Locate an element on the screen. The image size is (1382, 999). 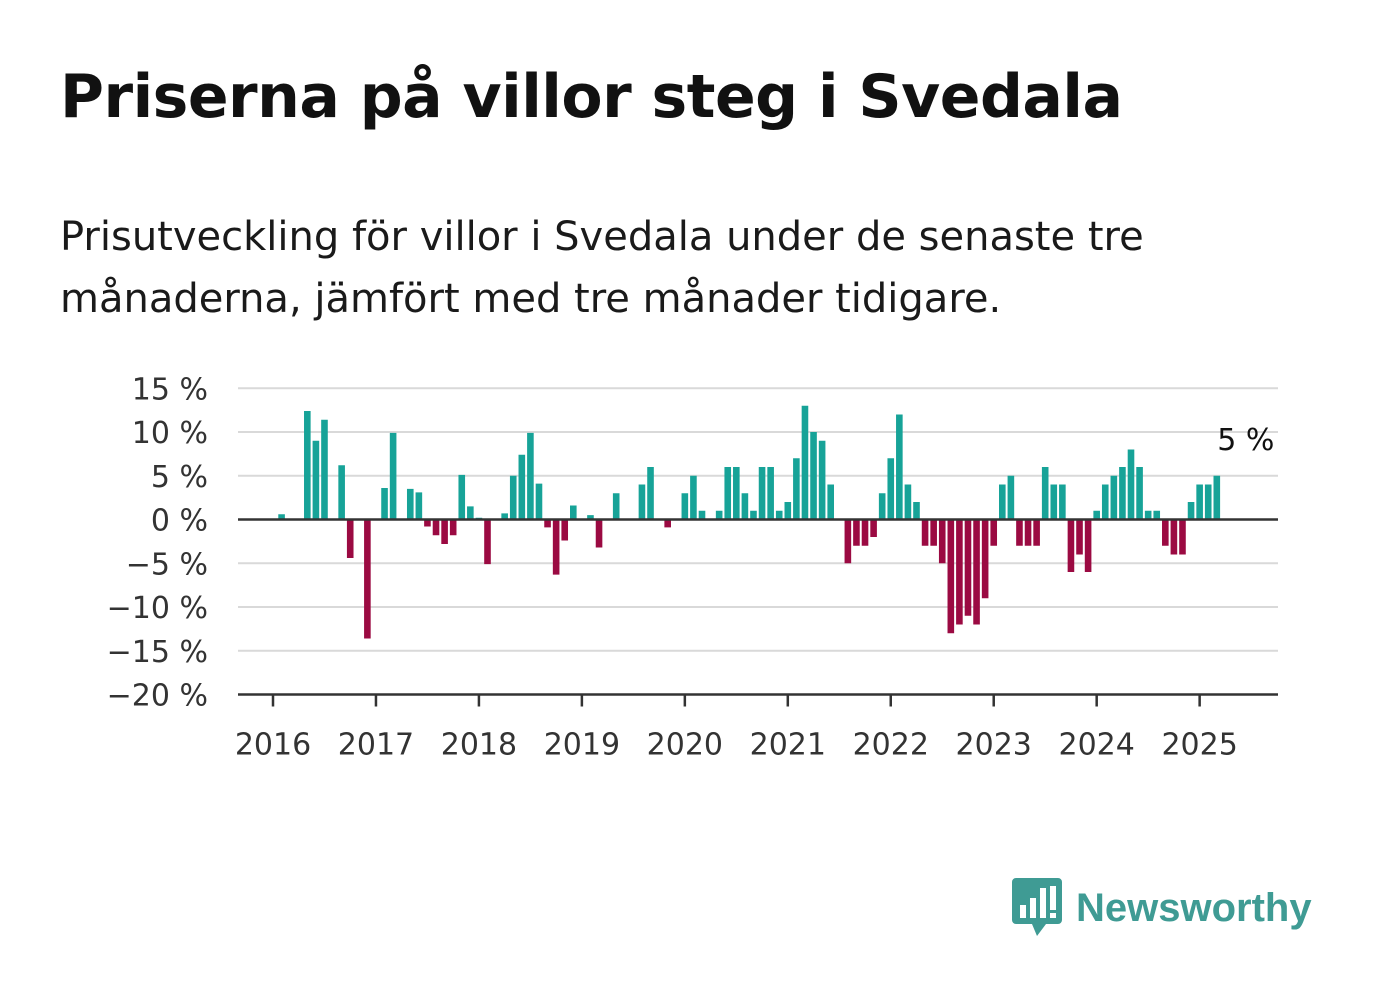
y-tick-label: 5 % is located at coordinates (179, 477).